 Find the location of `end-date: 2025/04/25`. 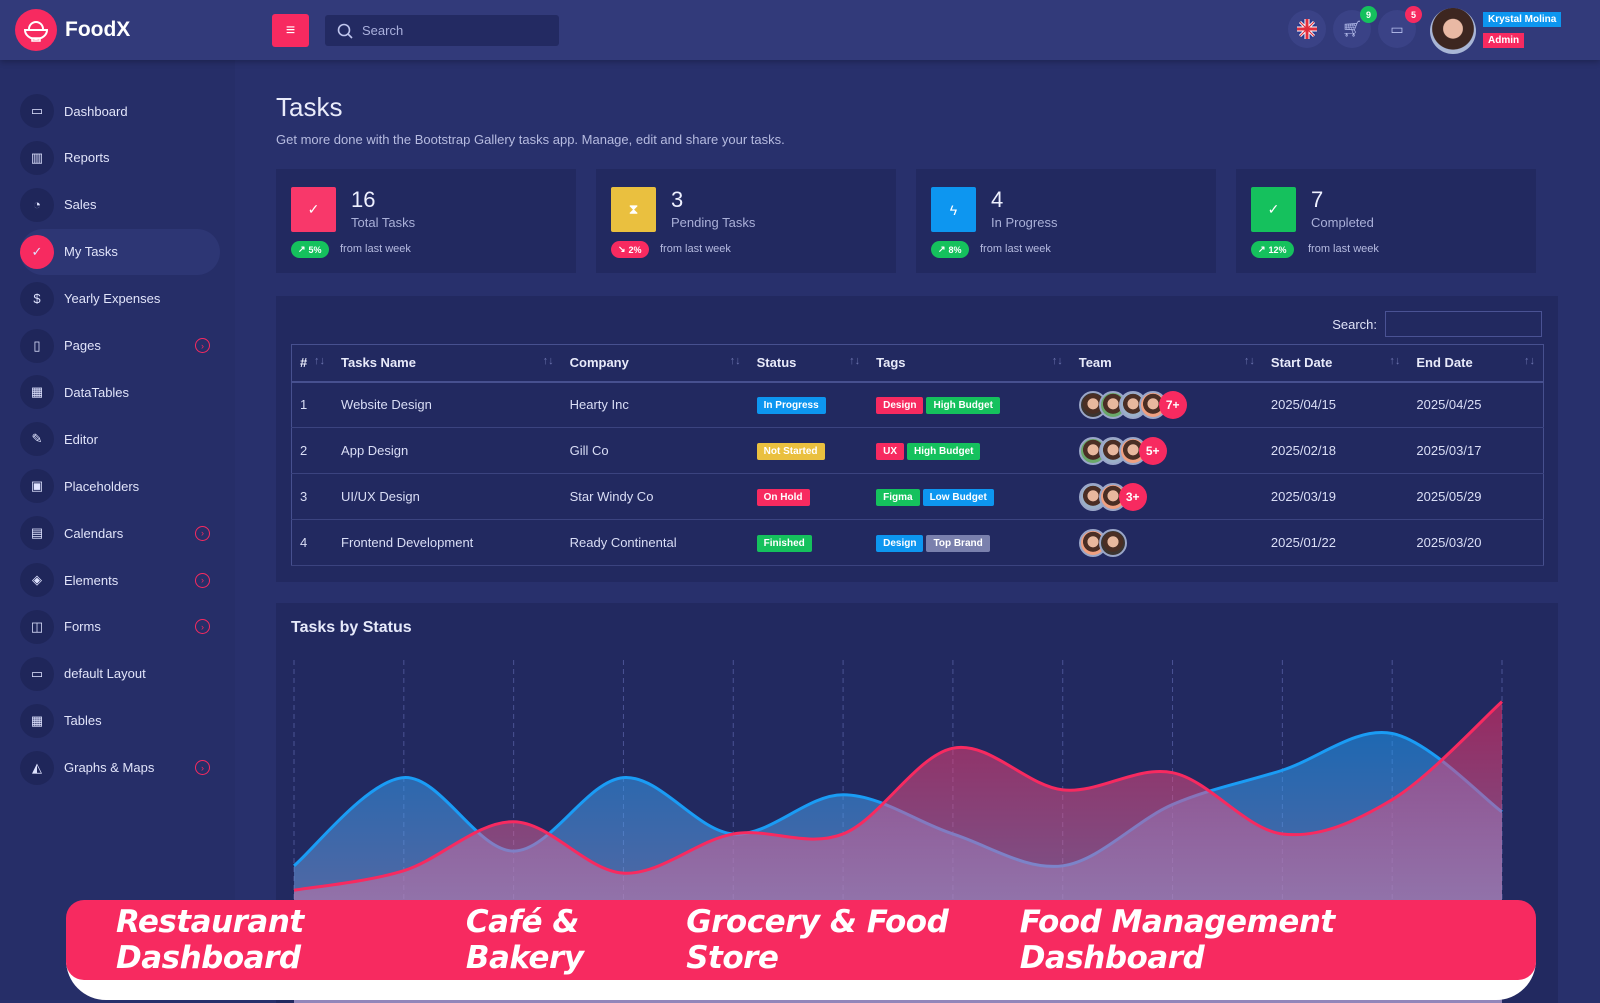

end-date: 2025/04/25 is located at coordinates (1476, 404).